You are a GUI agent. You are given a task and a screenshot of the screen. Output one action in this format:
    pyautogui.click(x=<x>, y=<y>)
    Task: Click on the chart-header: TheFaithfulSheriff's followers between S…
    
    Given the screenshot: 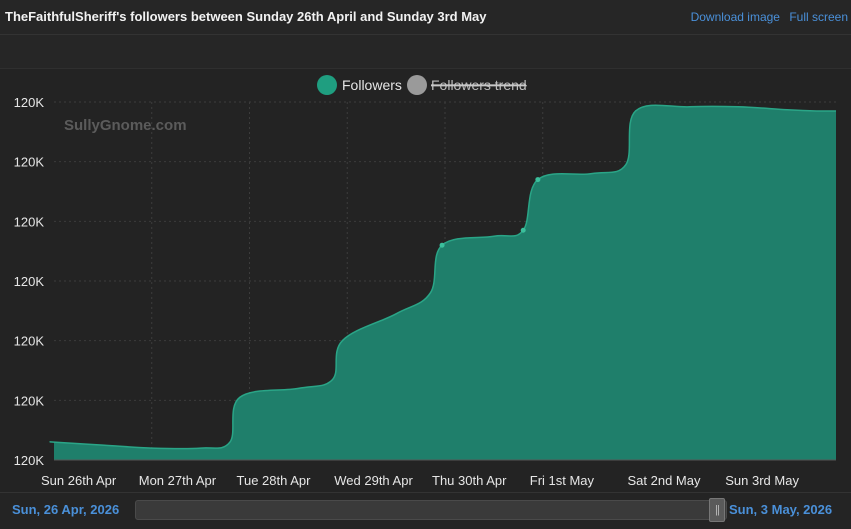 What is the action you would take?
    pyautogui.click(x=425, y=17)
    